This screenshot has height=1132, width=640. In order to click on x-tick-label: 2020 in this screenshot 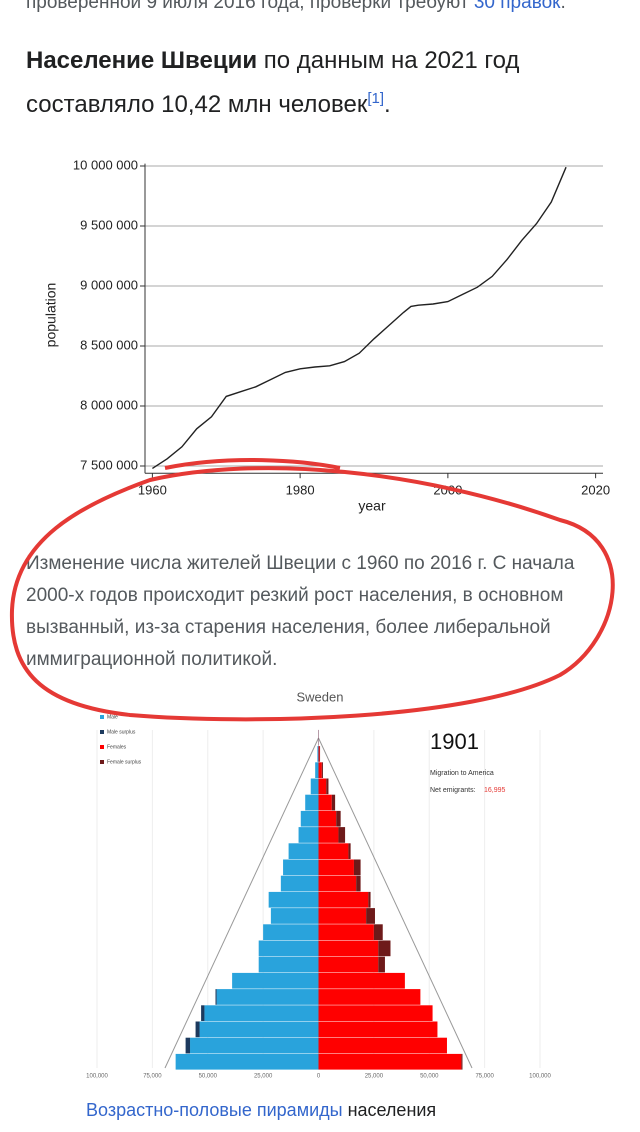, I will do `click(595, 490)`.